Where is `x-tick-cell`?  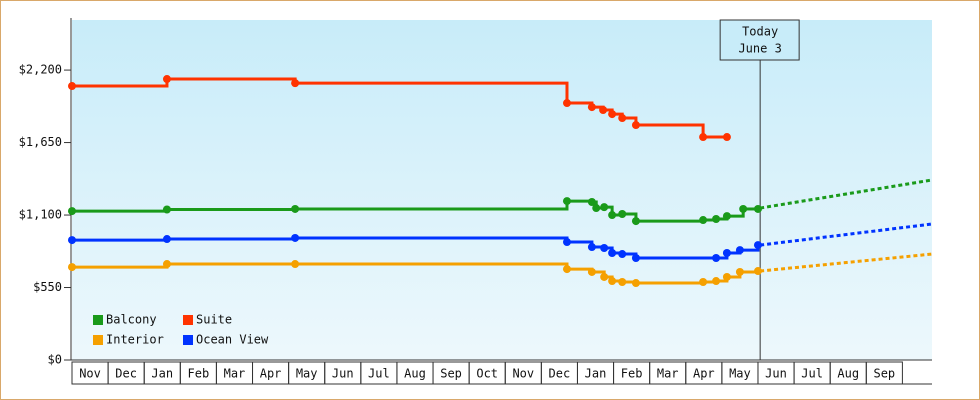 x-tick-cell is located at coordinates (884, 373).